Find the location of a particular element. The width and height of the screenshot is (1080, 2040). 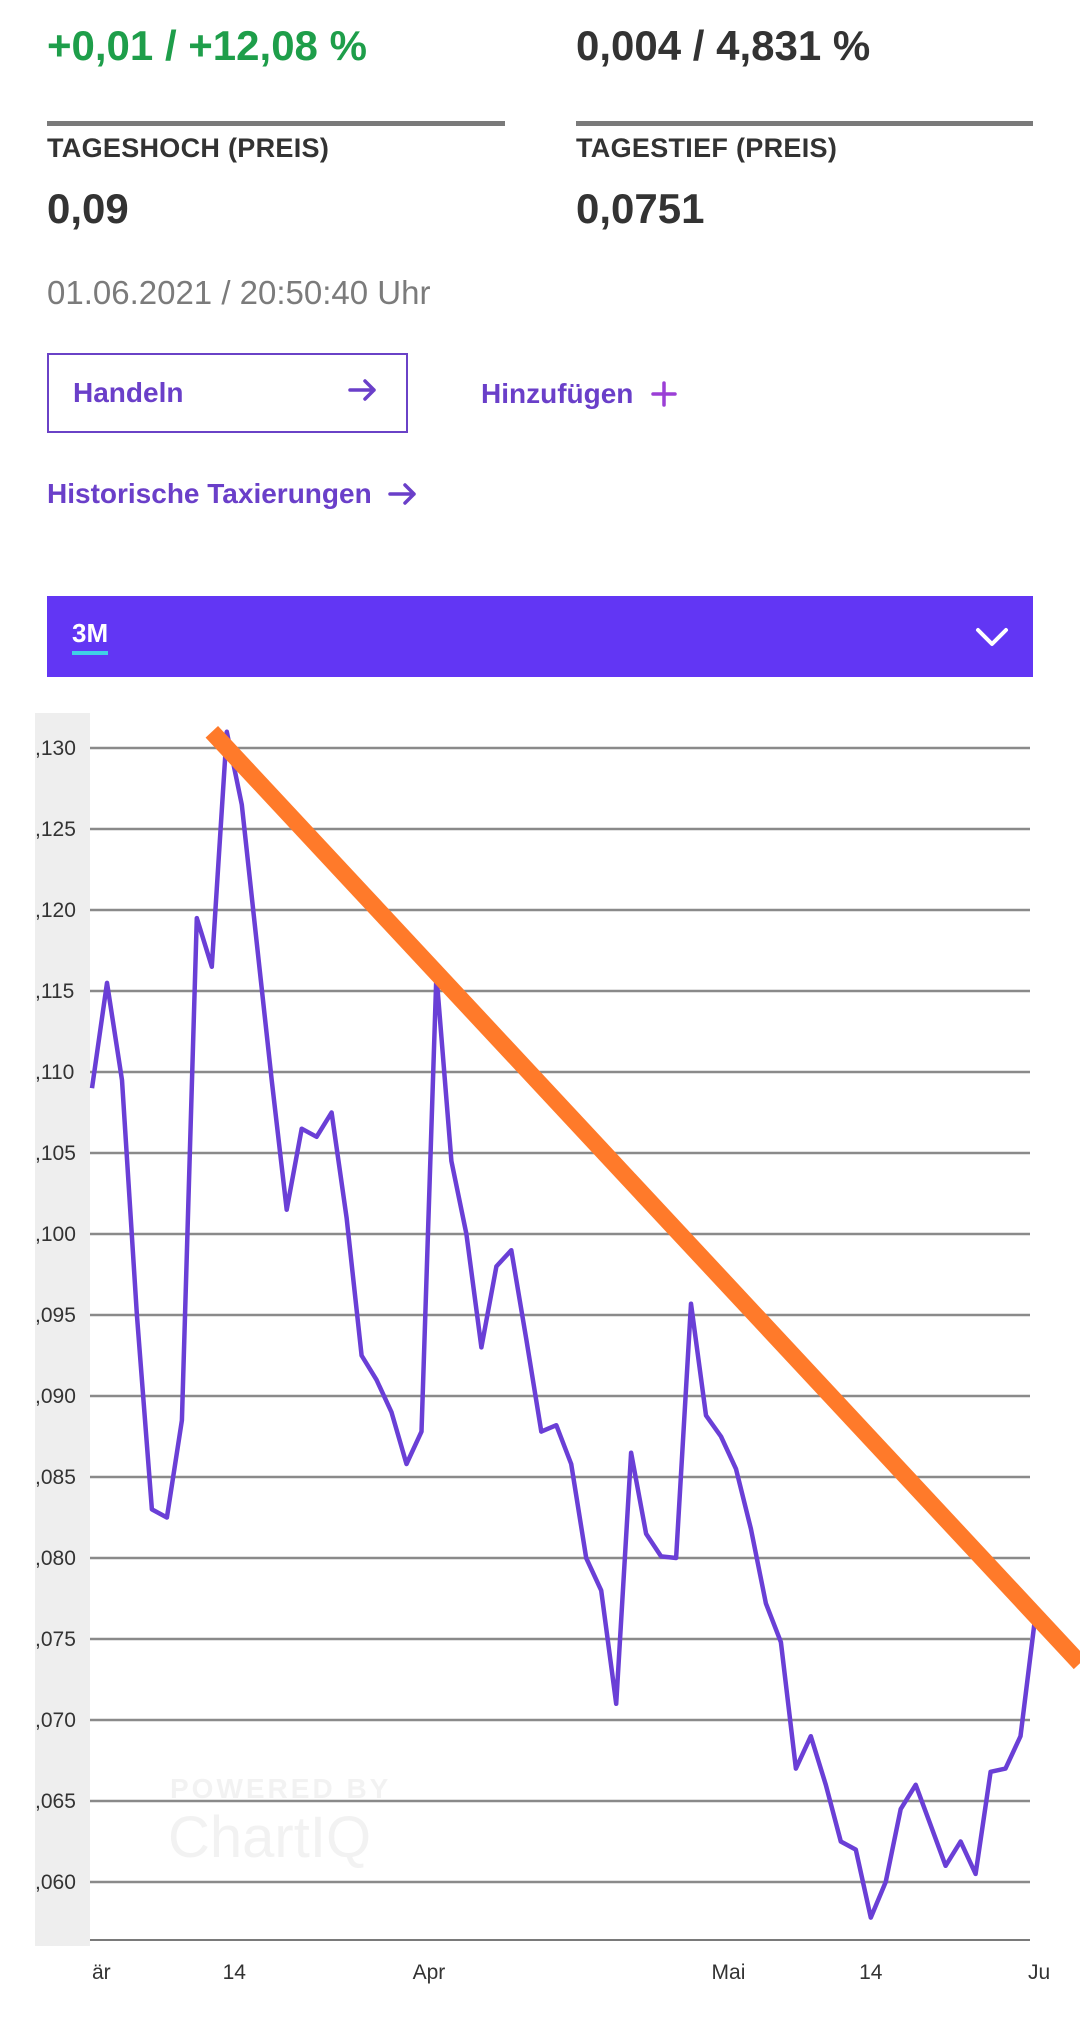

y-tick-label: ,100 is located at coordinates (55, 1234).